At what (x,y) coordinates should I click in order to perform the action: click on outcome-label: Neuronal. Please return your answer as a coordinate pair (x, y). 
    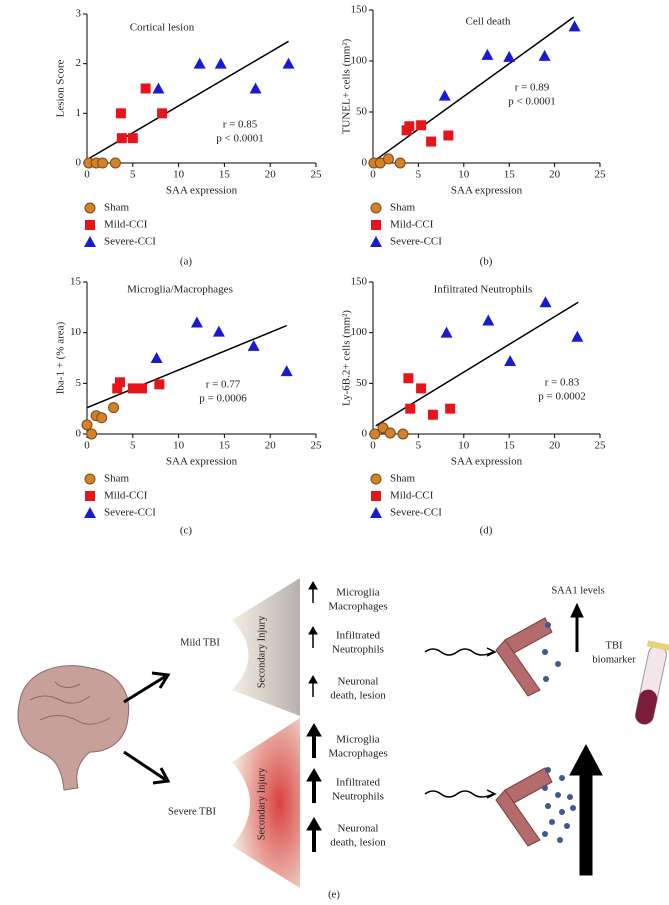
    Looking at the image, I should click on (358, 682).